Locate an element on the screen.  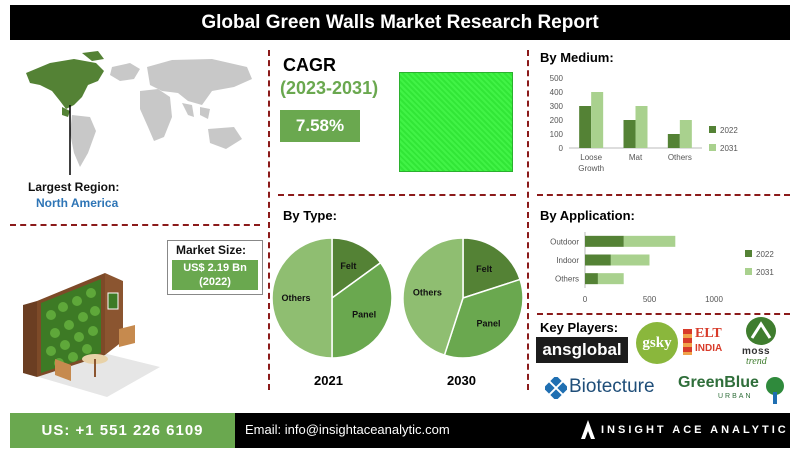
world-map is located at coordinates (139, 113).